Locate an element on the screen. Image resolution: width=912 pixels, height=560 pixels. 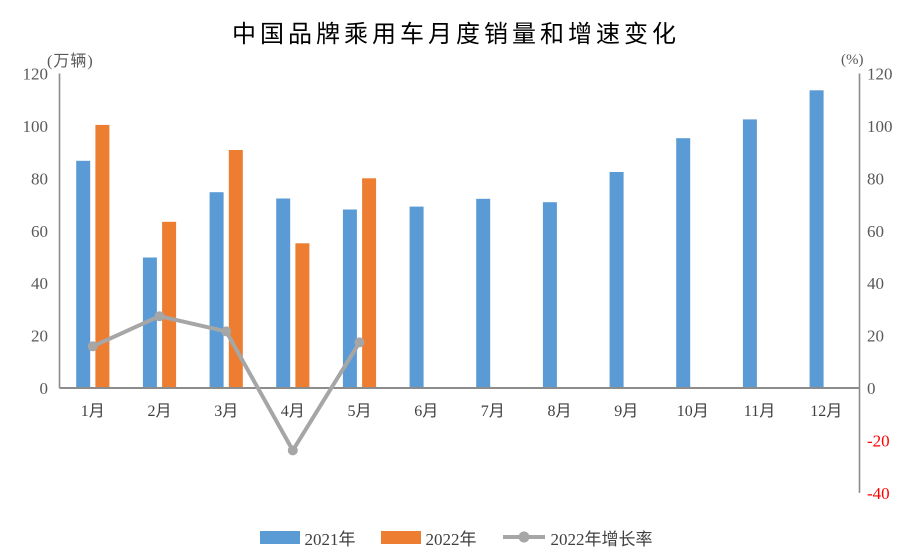
legend-label-growth-rate: 2022年增长率 is located at coordinates (601, 539).